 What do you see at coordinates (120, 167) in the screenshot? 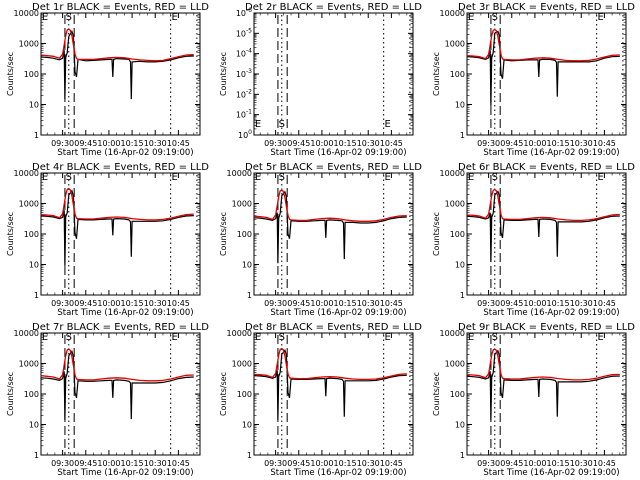
I see `panel-title: Det 4r BLACK = Events, RED = LLD` at bounding box center [120, 167].